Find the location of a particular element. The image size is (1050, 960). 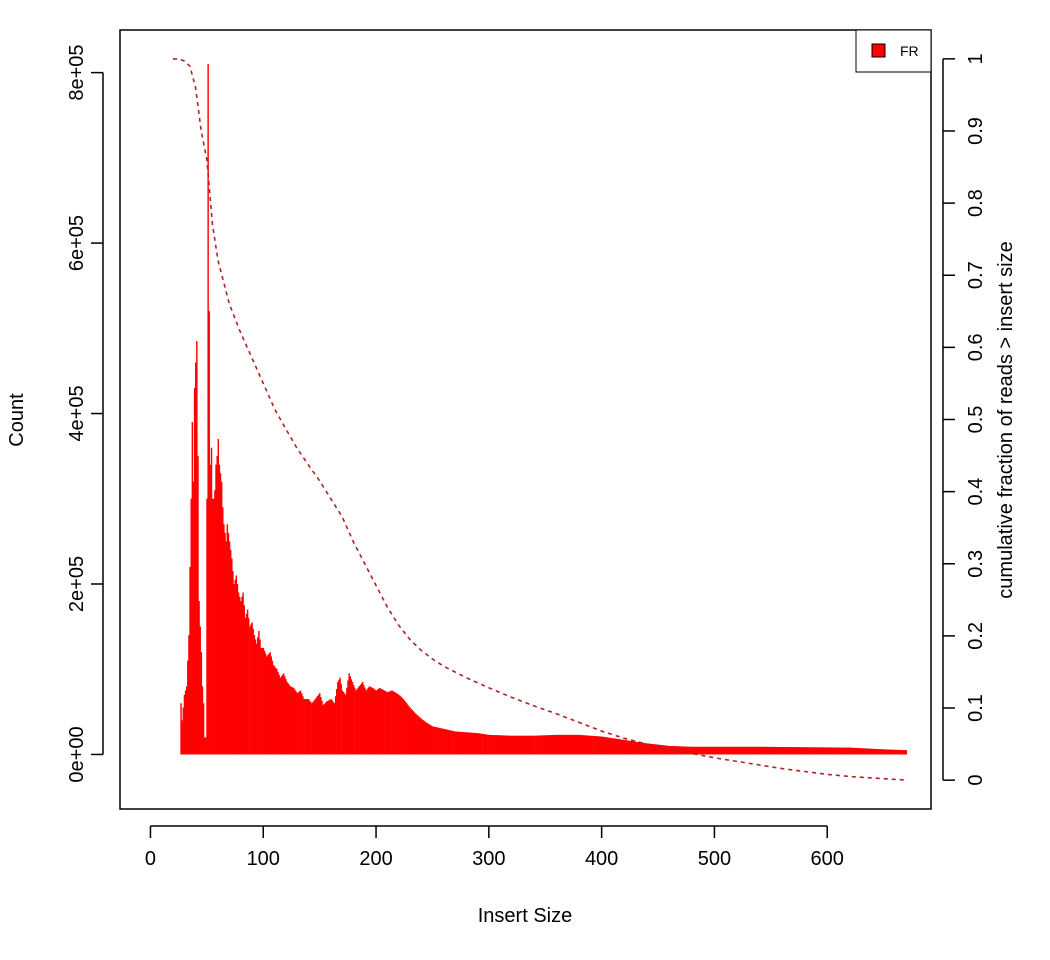

legend-swatch-fr is located at coordinates (878, 50).